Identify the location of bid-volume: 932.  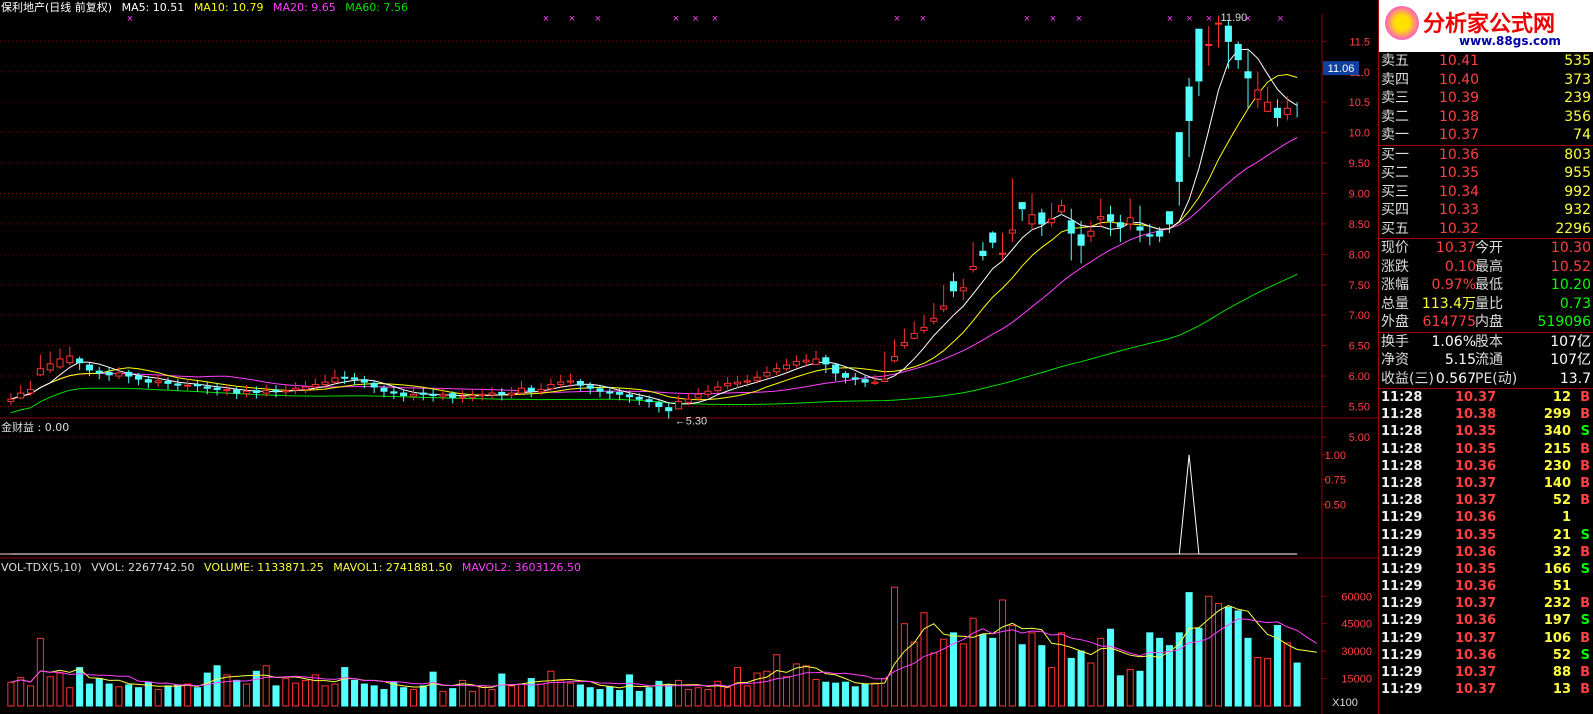
(1577, 210).